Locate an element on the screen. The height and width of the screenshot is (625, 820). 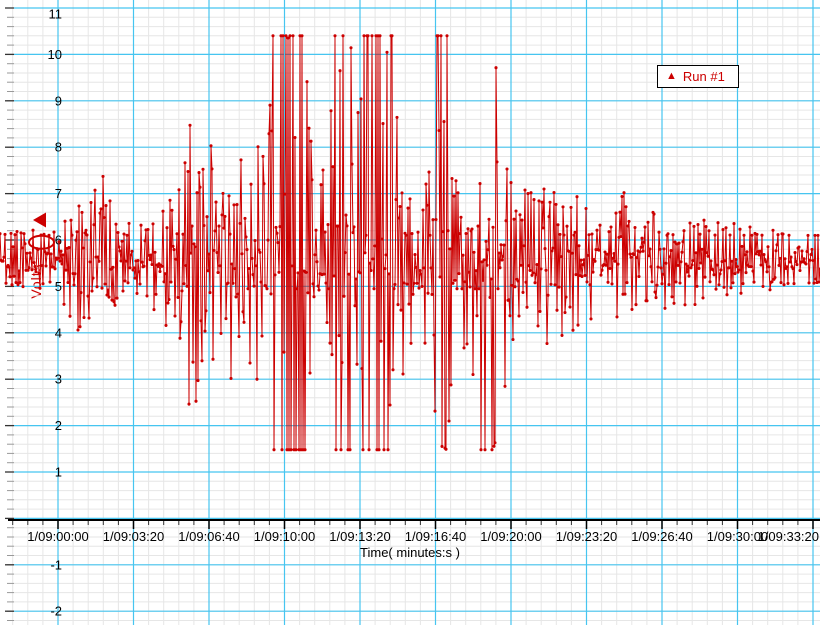
y-tick-label: 1 is located at coordinates (58, 472).